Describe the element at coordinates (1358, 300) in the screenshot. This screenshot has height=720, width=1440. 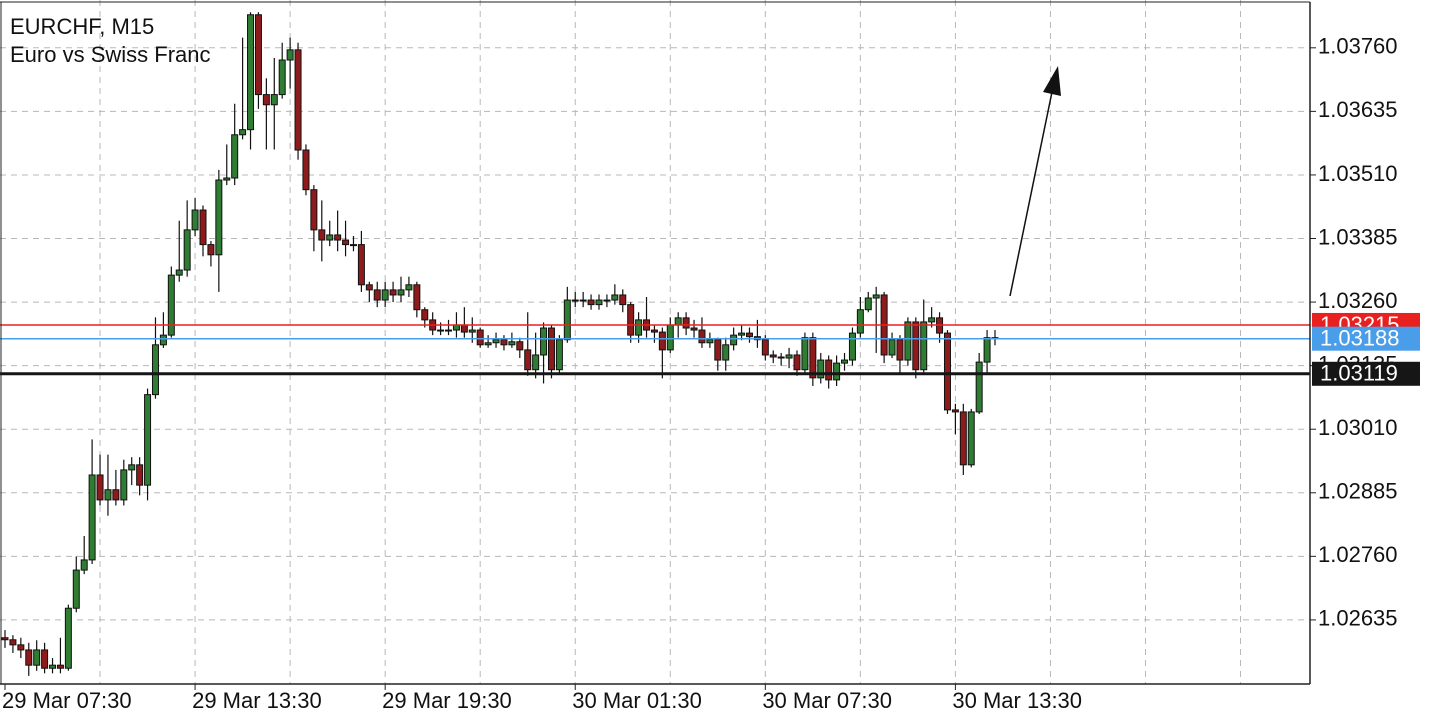
I see `y-tick-label: 1.03260` at that location.